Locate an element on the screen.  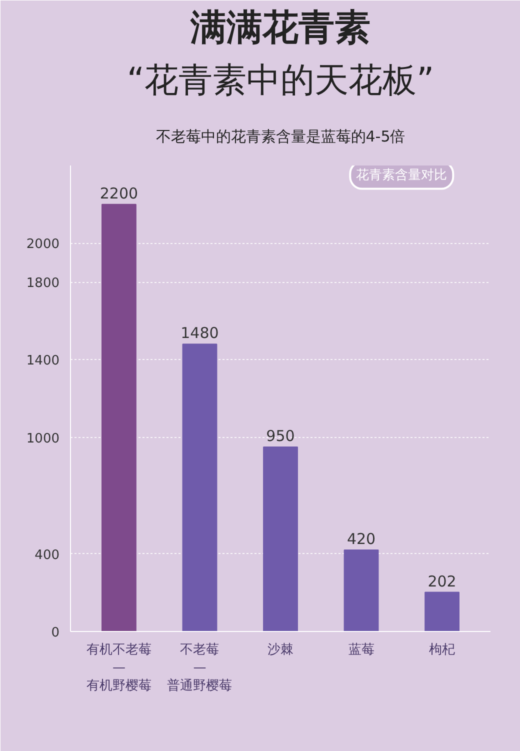
annotation: 花青素含量对比 is located at coordinates (402, 175).